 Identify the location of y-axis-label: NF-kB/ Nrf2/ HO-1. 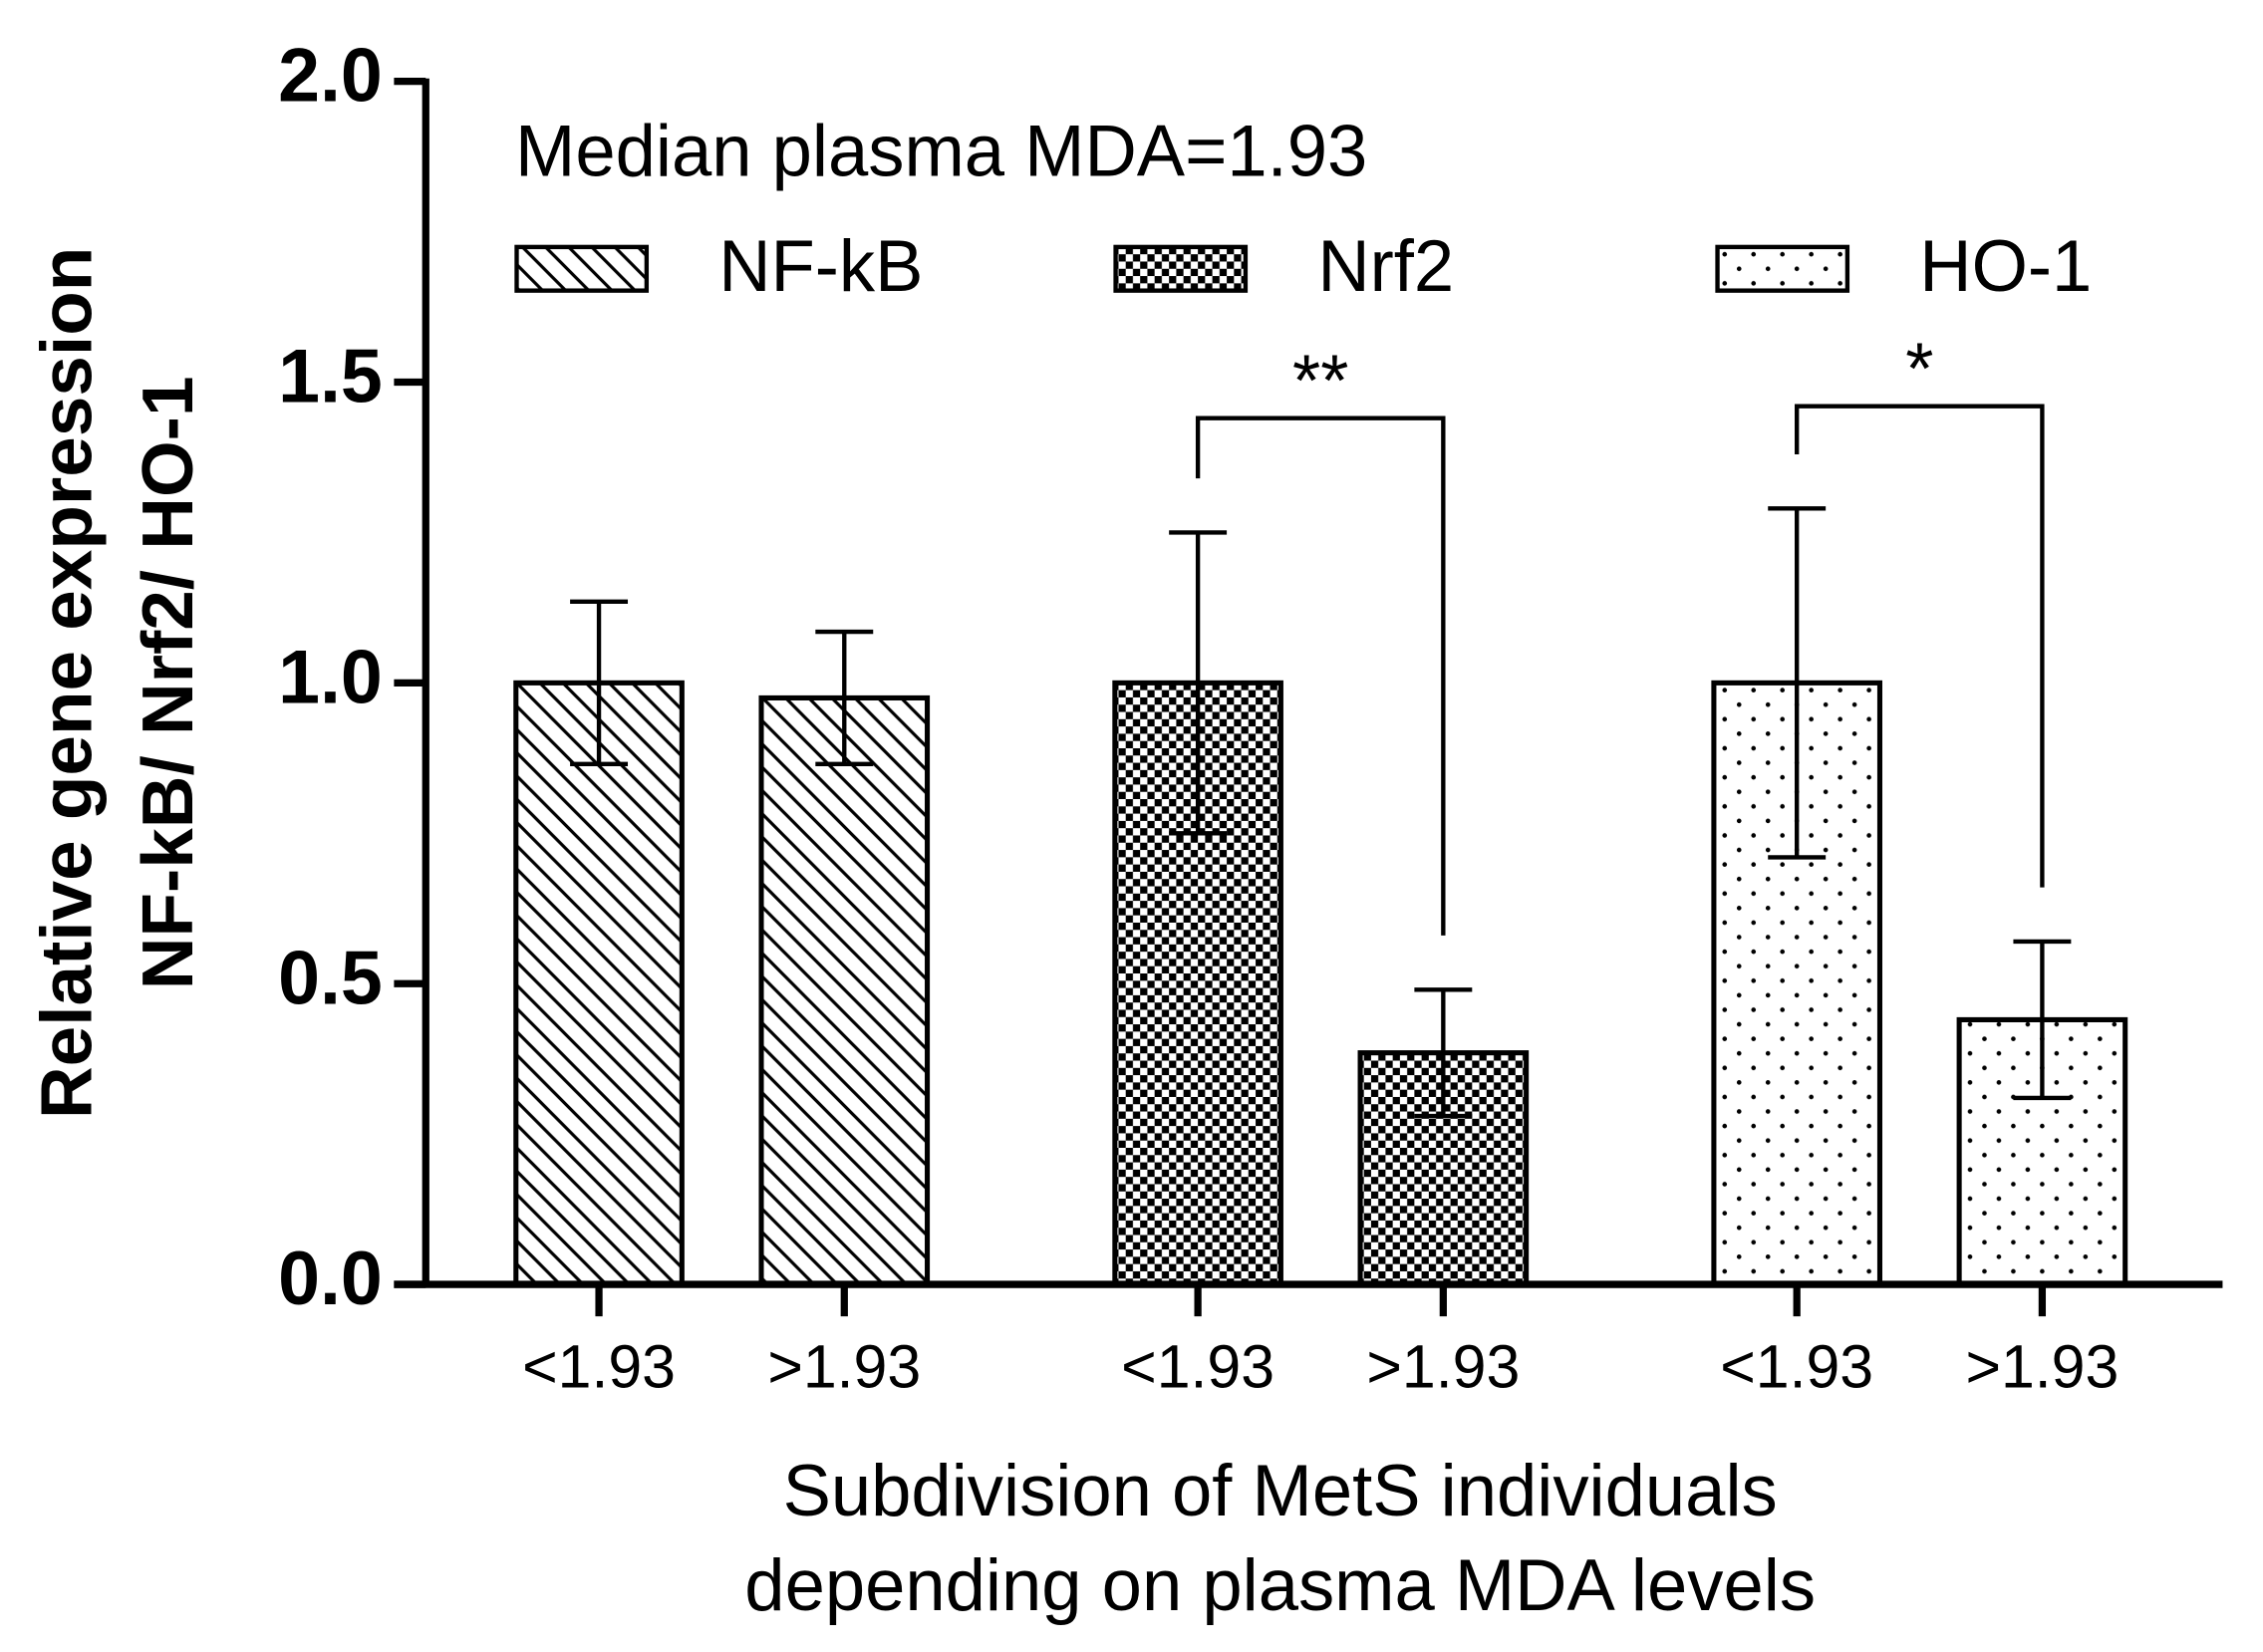
(168, 683).